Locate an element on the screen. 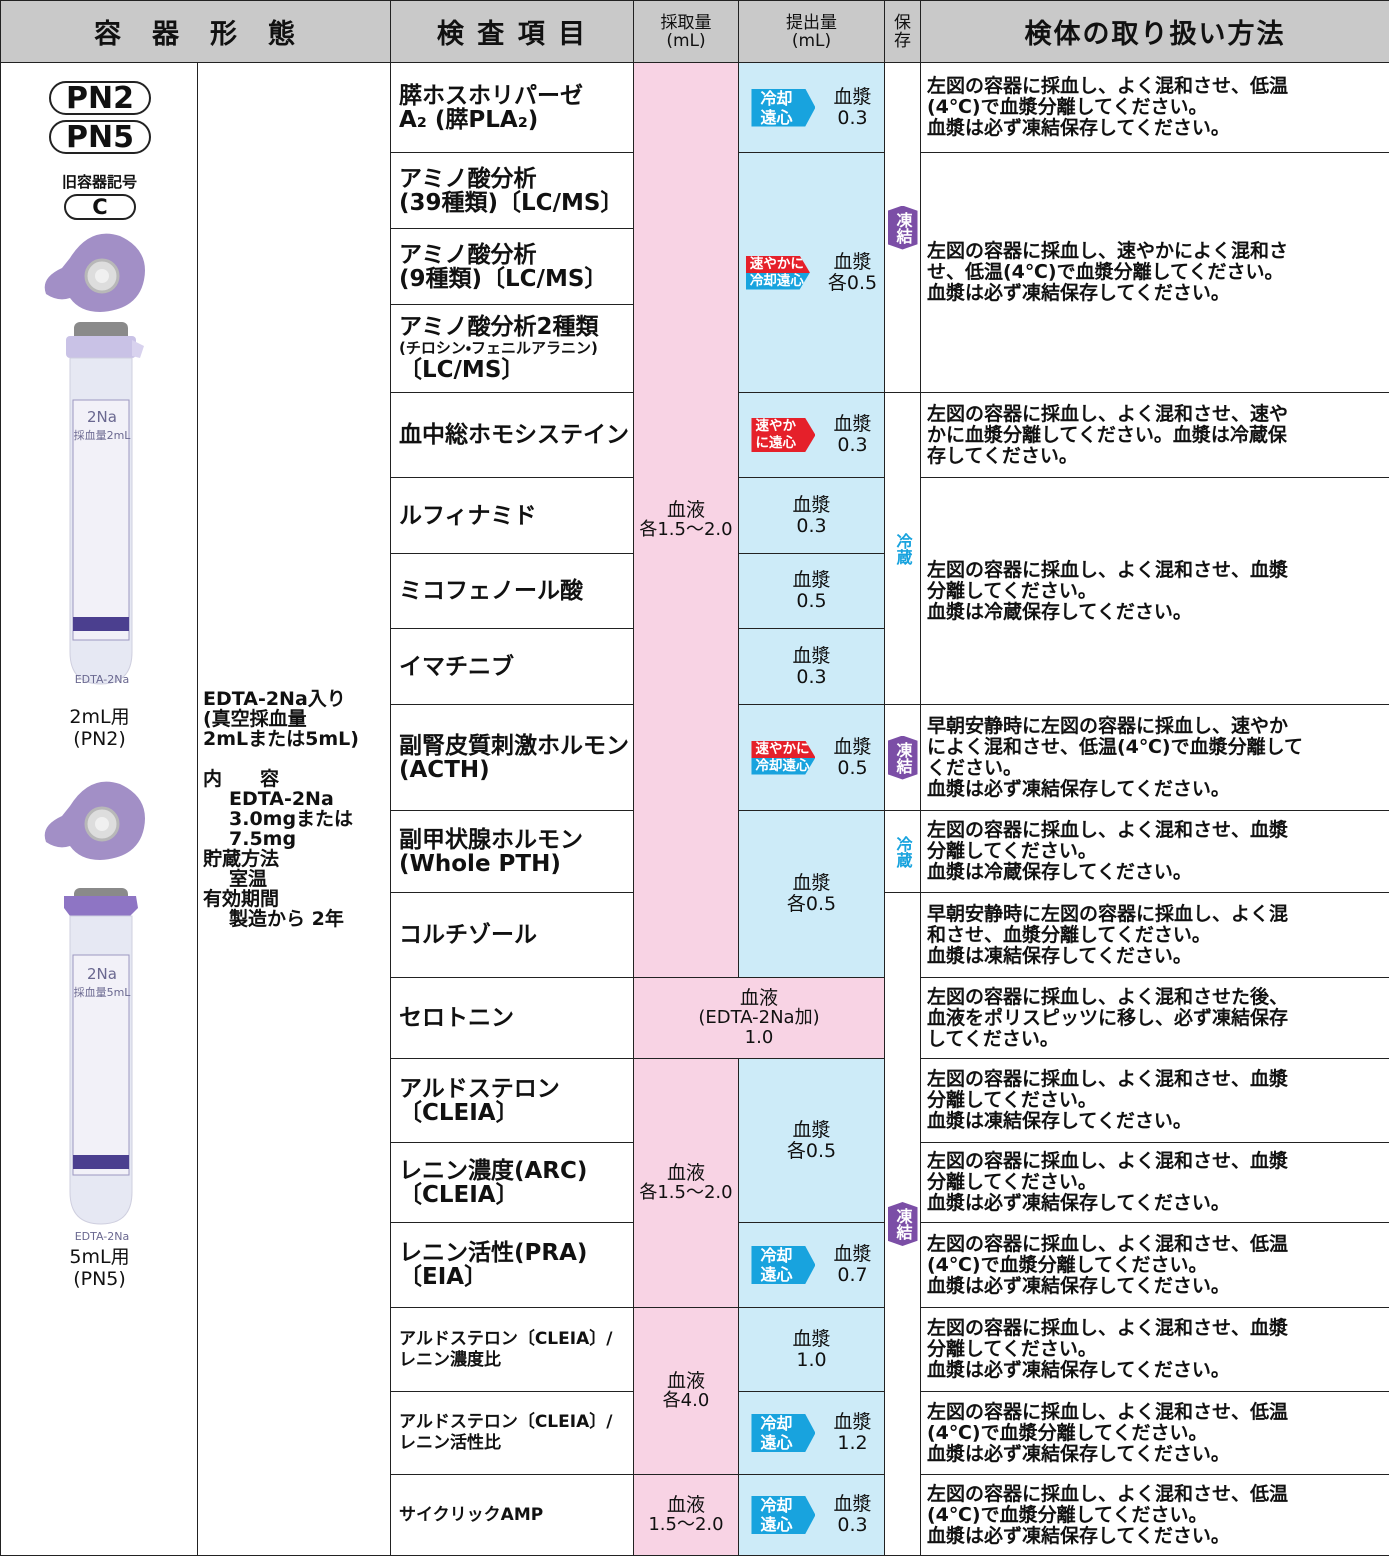  process-badge: 速やか に遠心 is located at coordinates (783, 435).